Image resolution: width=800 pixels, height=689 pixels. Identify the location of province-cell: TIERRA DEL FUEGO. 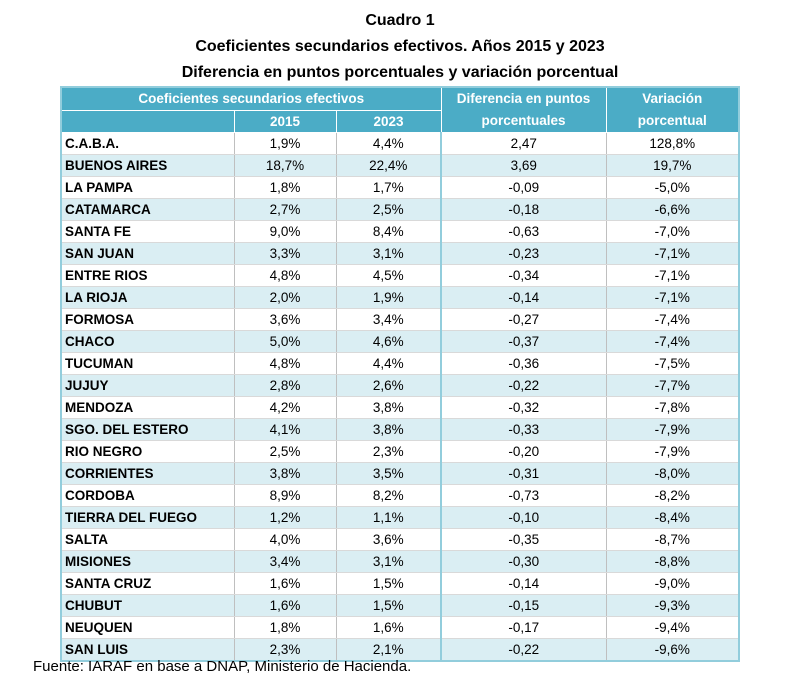
(147, 517).